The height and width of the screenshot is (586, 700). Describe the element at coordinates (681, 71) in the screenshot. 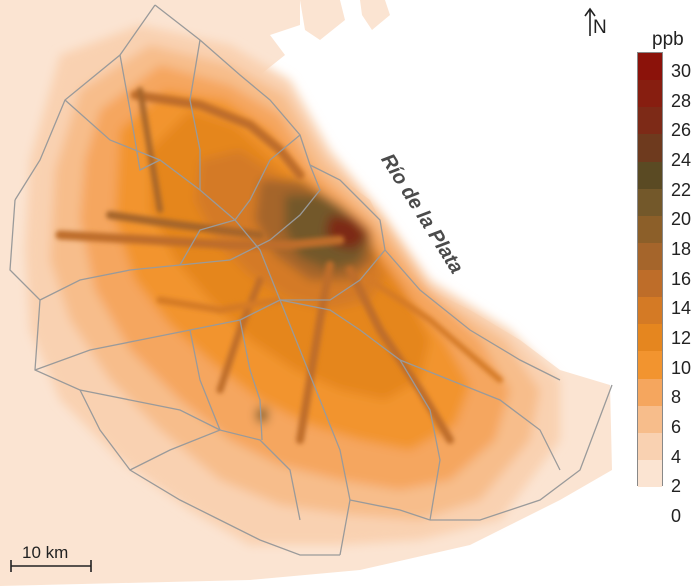

I see `legend-tick-label: 30` at that location.